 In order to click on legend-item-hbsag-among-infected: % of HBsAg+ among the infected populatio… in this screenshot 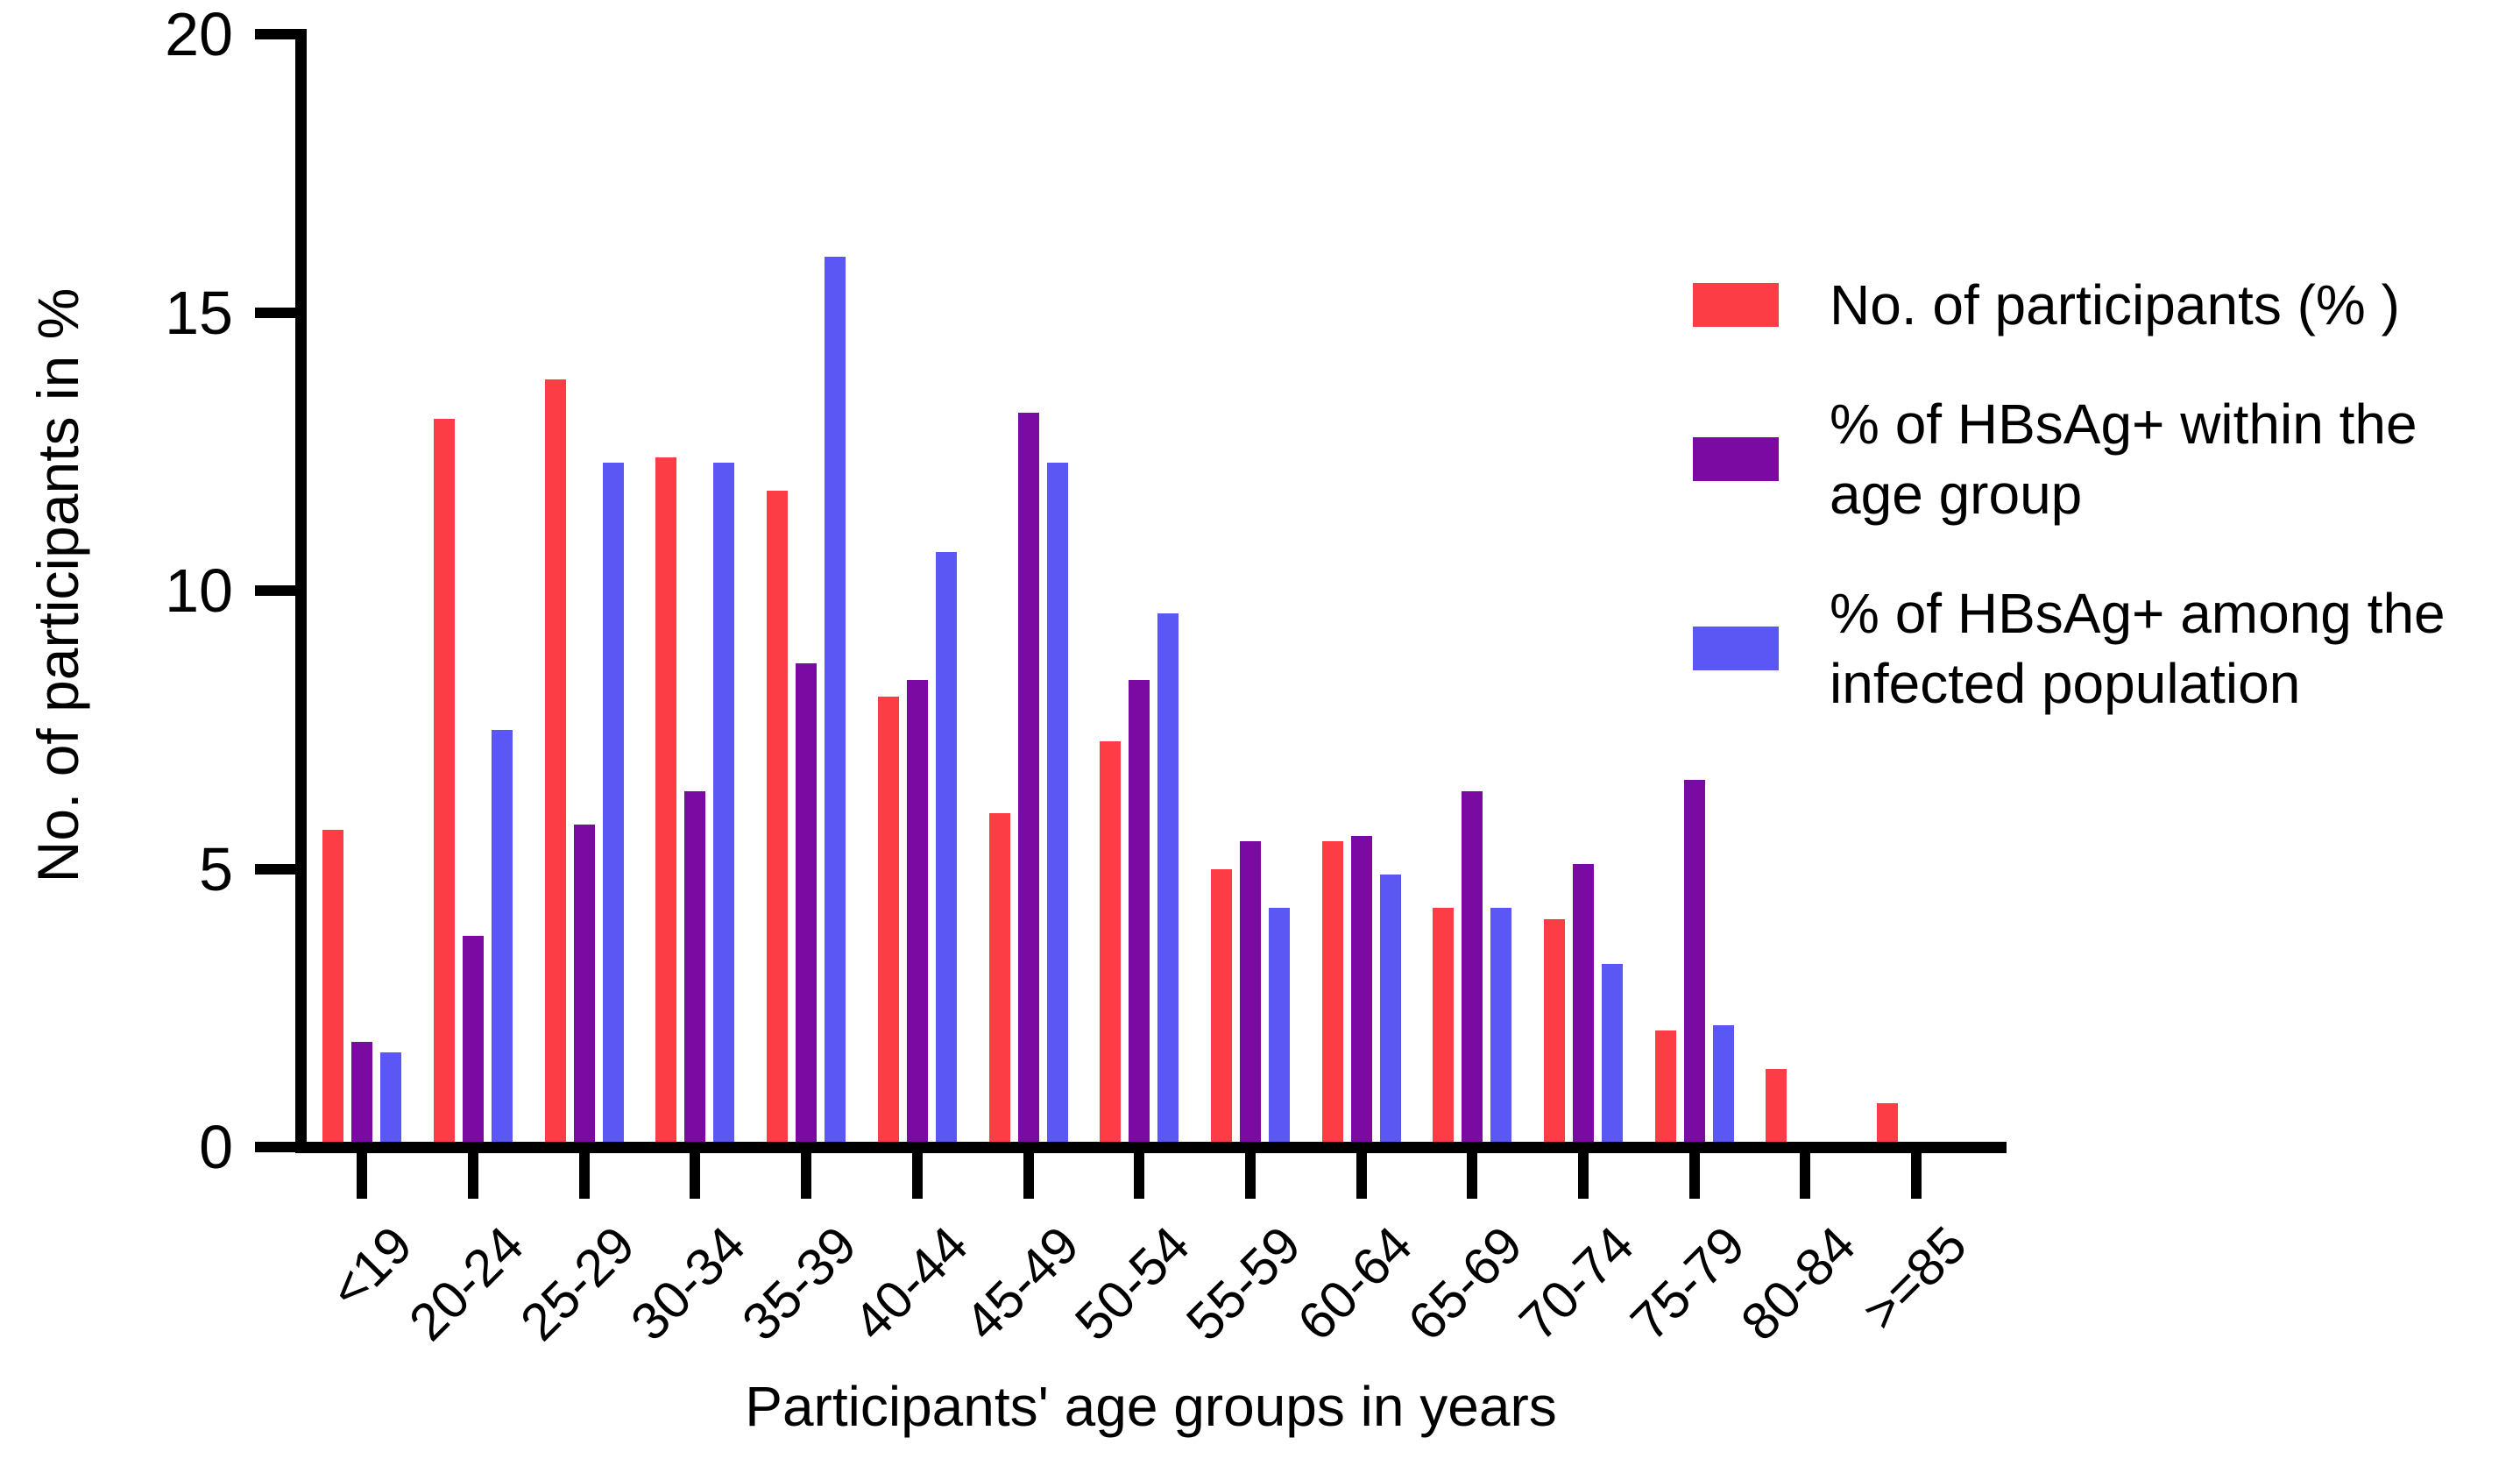, I will do `click(2069, 648)`.